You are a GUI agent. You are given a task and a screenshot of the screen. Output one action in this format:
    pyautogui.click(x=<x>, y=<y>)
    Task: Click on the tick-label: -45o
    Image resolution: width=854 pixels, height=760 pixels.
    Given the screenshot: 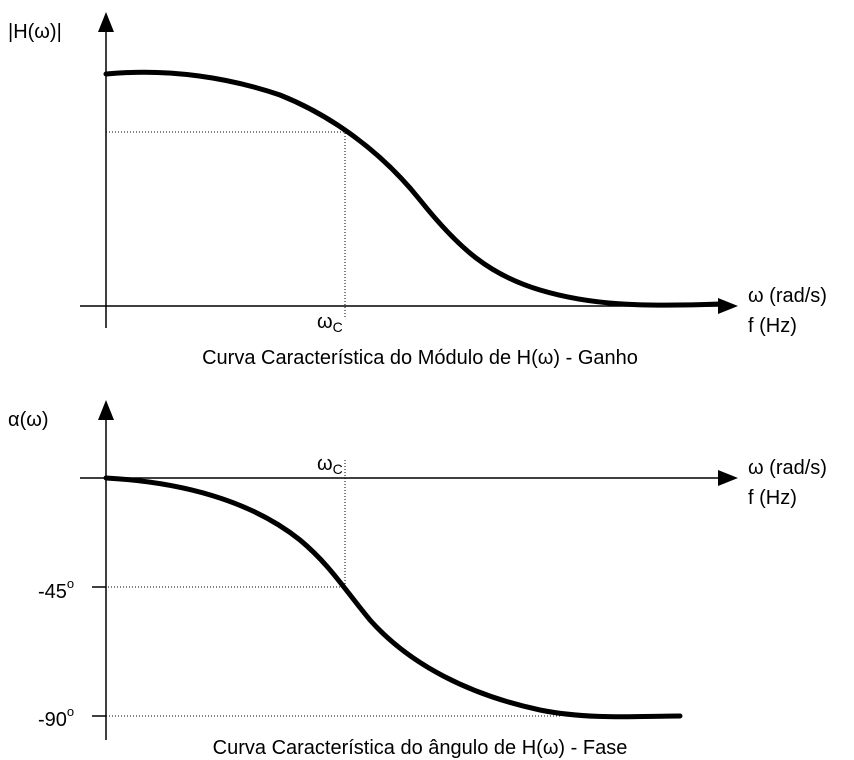 What is the action you would take?
    pyautogui.click(x=56, y=589)
    